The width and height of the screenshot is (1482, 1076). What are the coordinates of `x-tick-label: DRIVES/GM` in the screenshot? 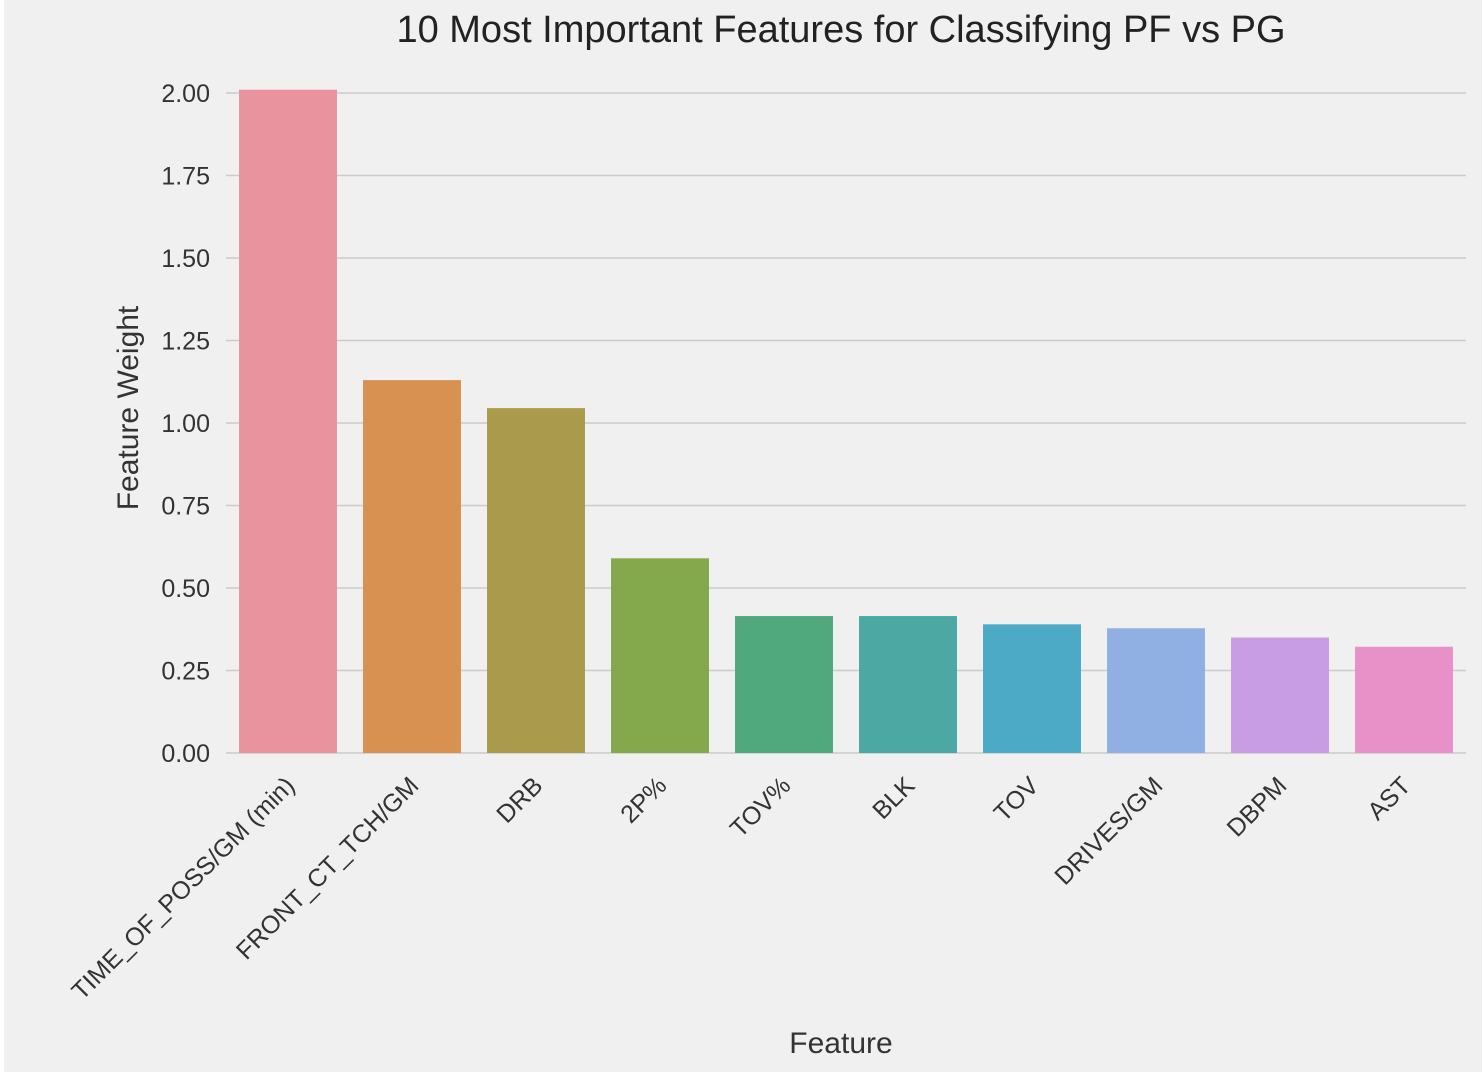 It's located at (1108, 831).